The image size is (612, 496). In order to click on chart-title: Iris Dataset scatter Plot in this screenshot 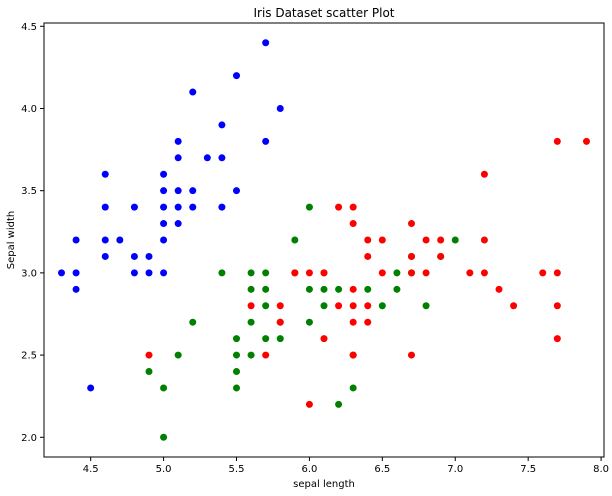, I will do `click(323, 13)`.